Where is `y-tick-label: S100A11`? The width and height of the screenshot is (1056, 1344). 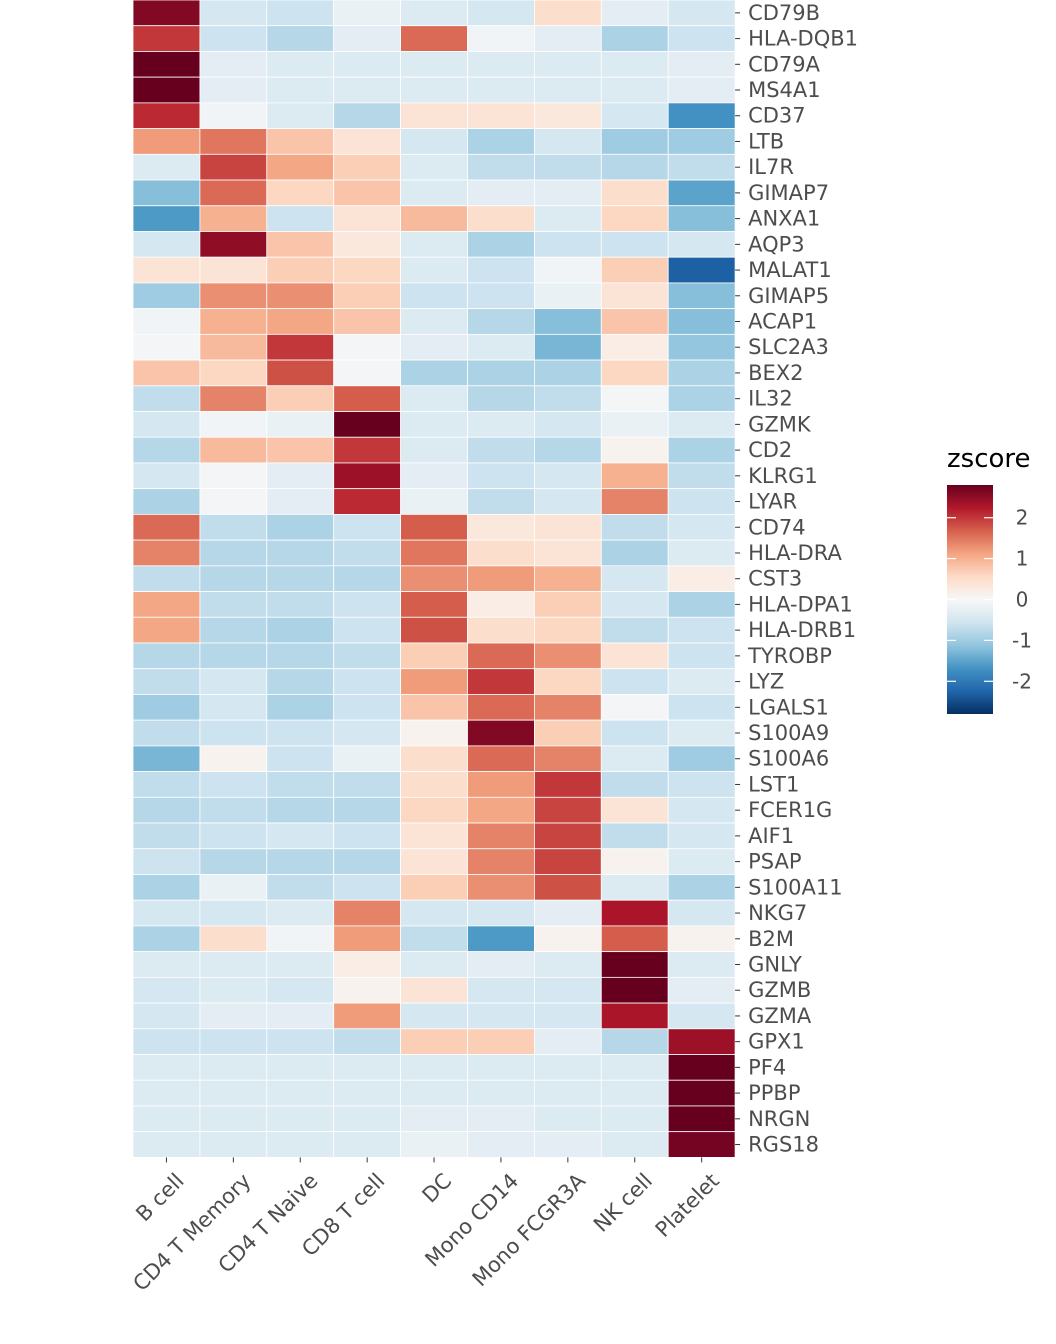 y-tick-label: S100A11 is located at coordinates (795, 887).